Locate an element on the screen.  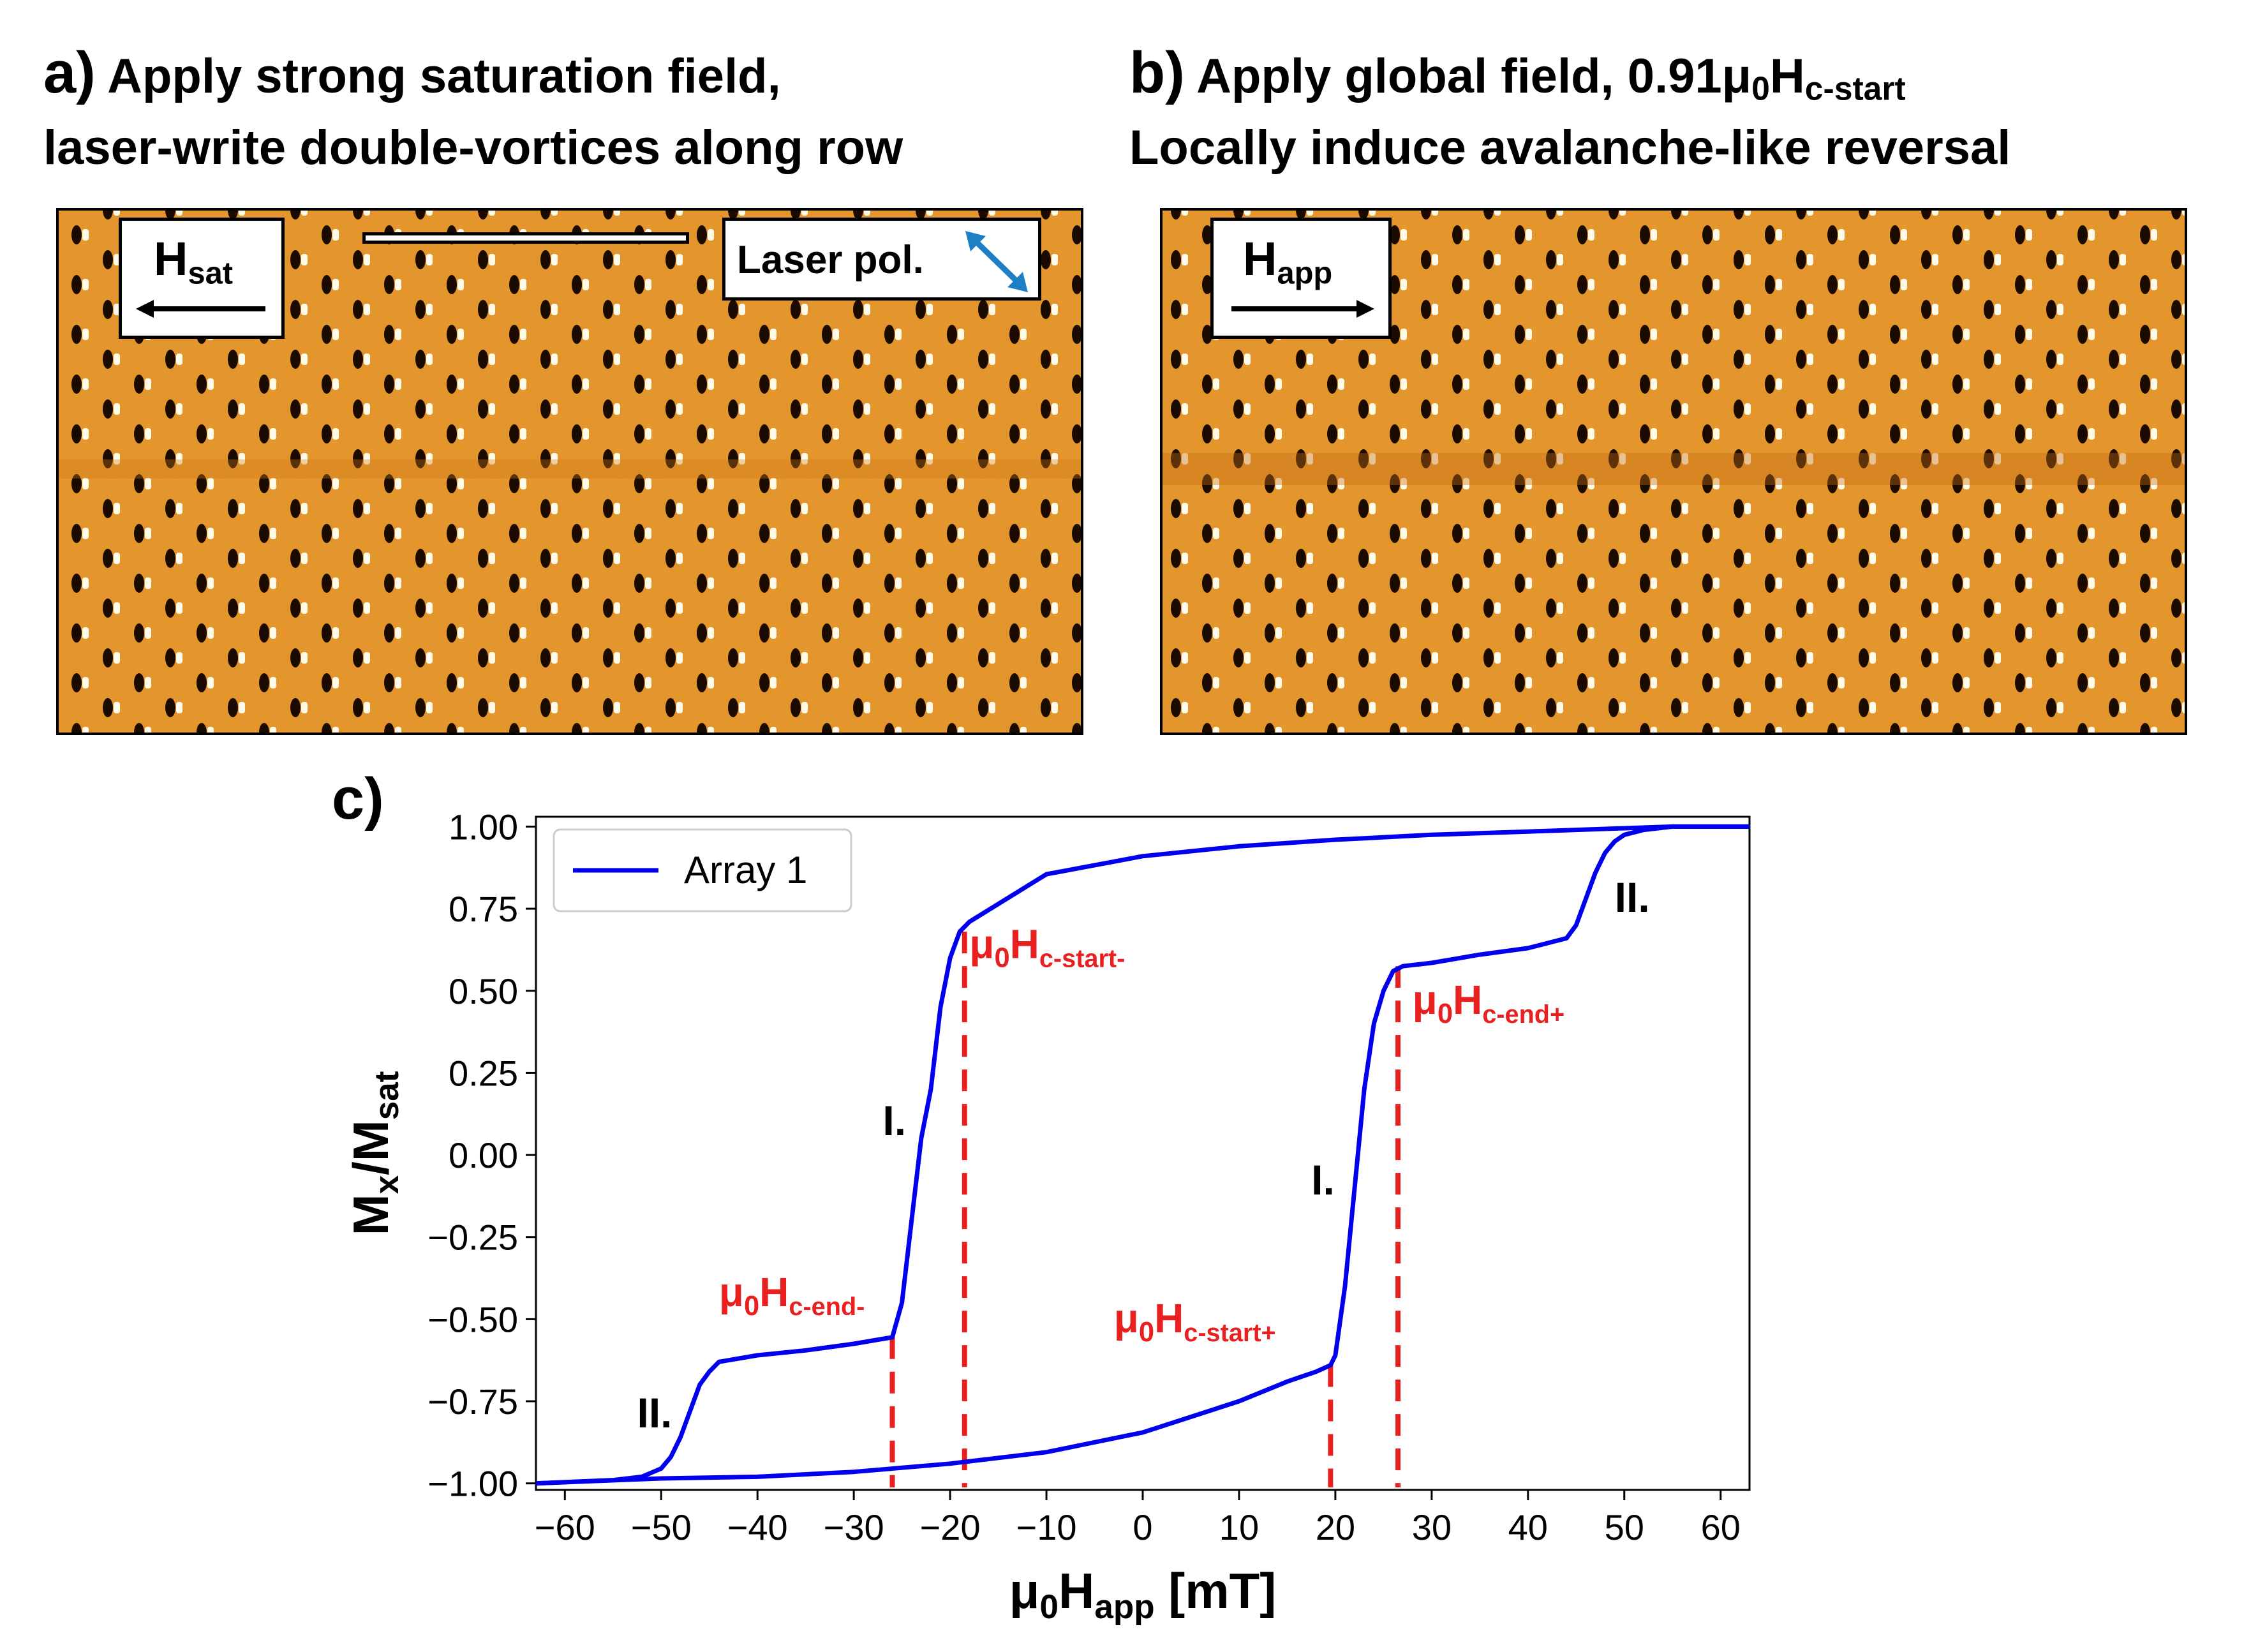
x-tick-label: −30 is located at coordinates (854, 1527).